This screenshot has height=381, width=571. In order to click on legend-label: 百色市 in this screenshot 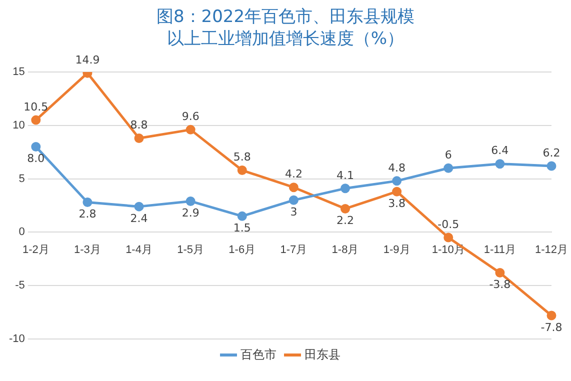, I will do `click(258, 354)`.